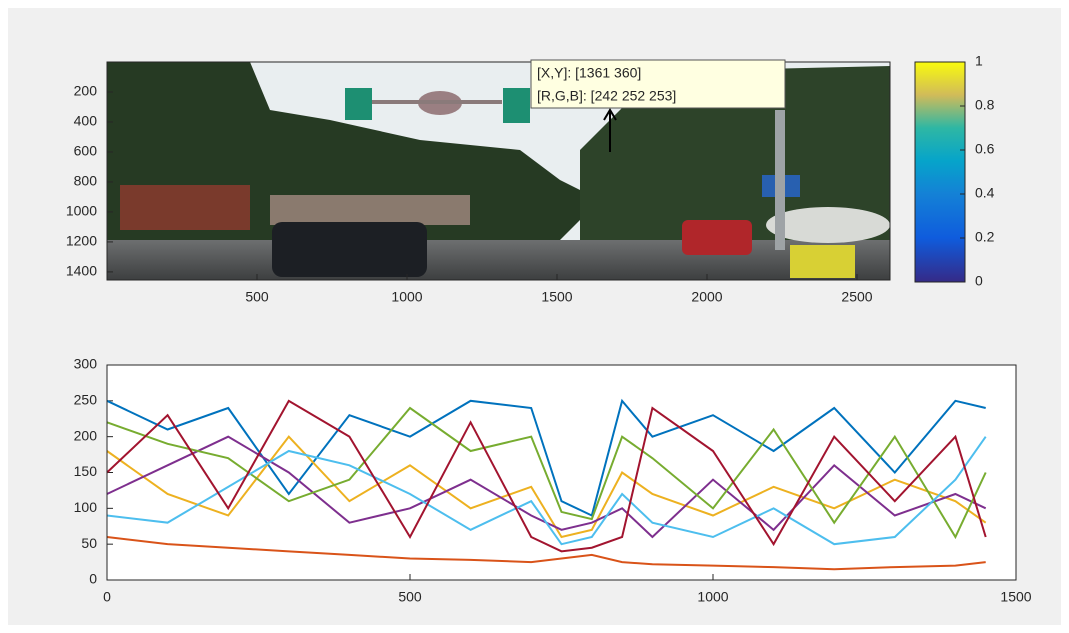 This screenshot has width=1069, height=633. What do you see at coordinates (977, 171) in the screenshot?
I see `colorbar-ticks: 0 0.2 0.4 0.6 0.8 1` at bounding box center [977, 171].